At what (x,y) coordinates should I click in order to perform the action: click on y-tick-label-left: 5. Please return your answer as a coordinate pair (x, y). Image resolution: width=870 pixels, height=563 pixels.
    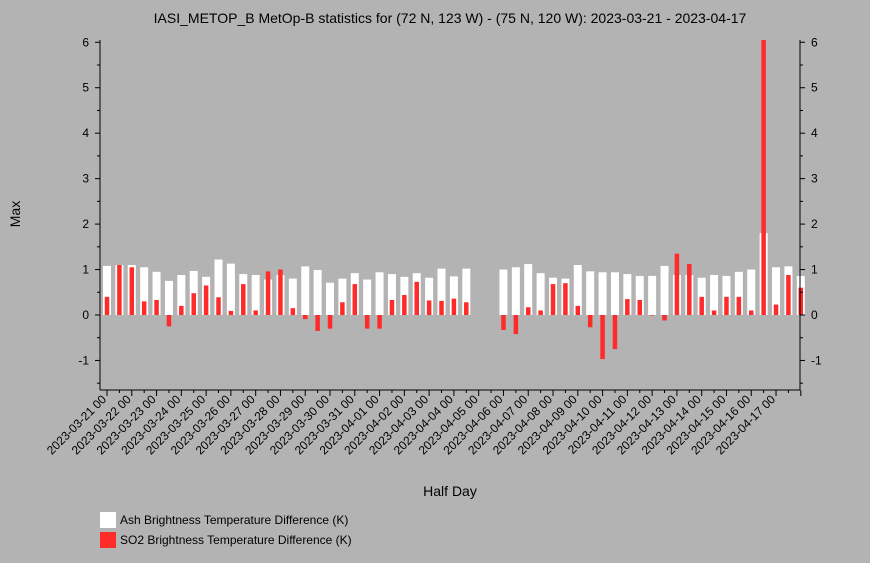
    Looking at the image, I should click on (85, 88).